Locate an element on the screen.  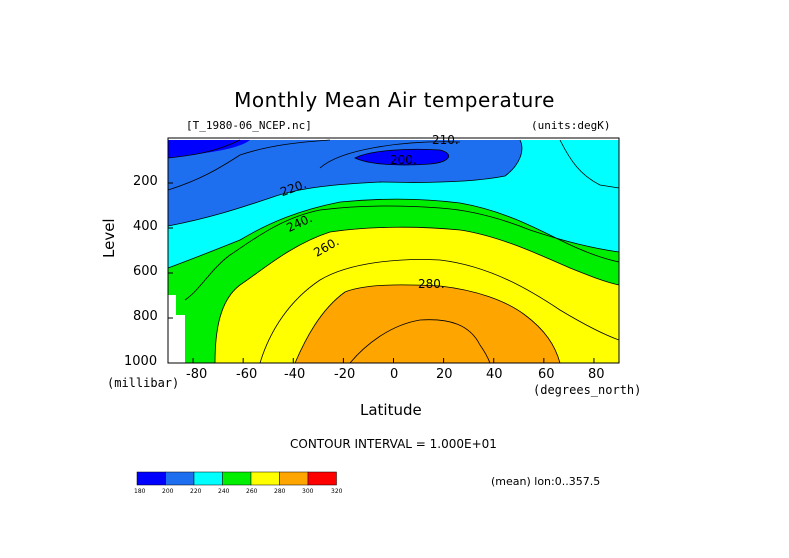
band-180-core is located at coordinates (402, 157).